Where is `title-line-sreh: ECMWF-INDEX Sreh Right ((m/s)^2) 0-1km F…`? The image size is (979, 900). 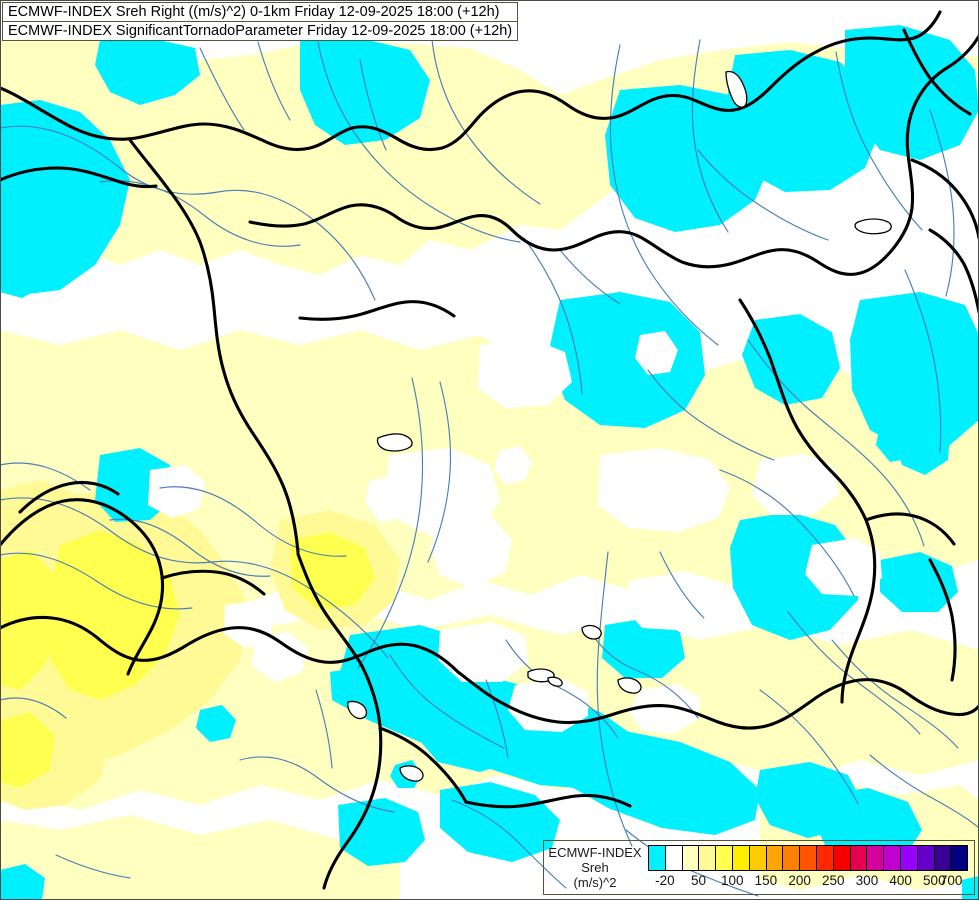 title-line-sreh: ECMWF-INDEX Sreh Right ((m/s)^2) 0-1km F… is located at coordinates (260, 12).